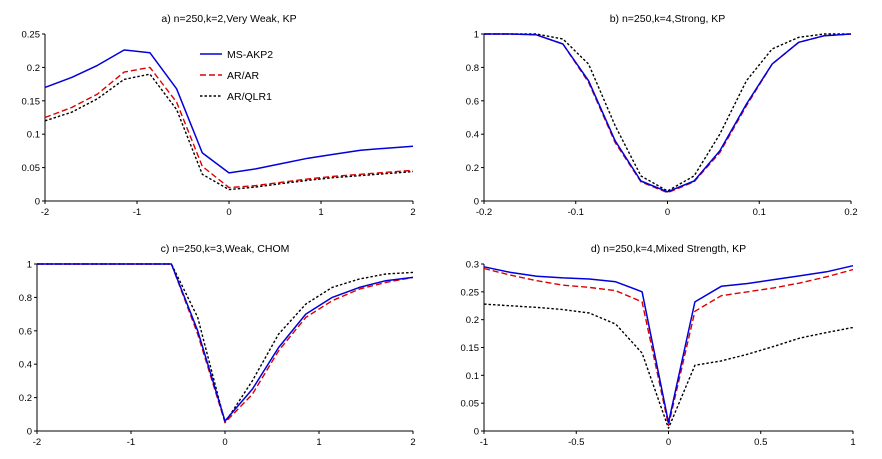 This screenshot has width=882, height=459. I want to click on chart-title: b) n=250,k=4,Strong, KP, so click(668, 19).